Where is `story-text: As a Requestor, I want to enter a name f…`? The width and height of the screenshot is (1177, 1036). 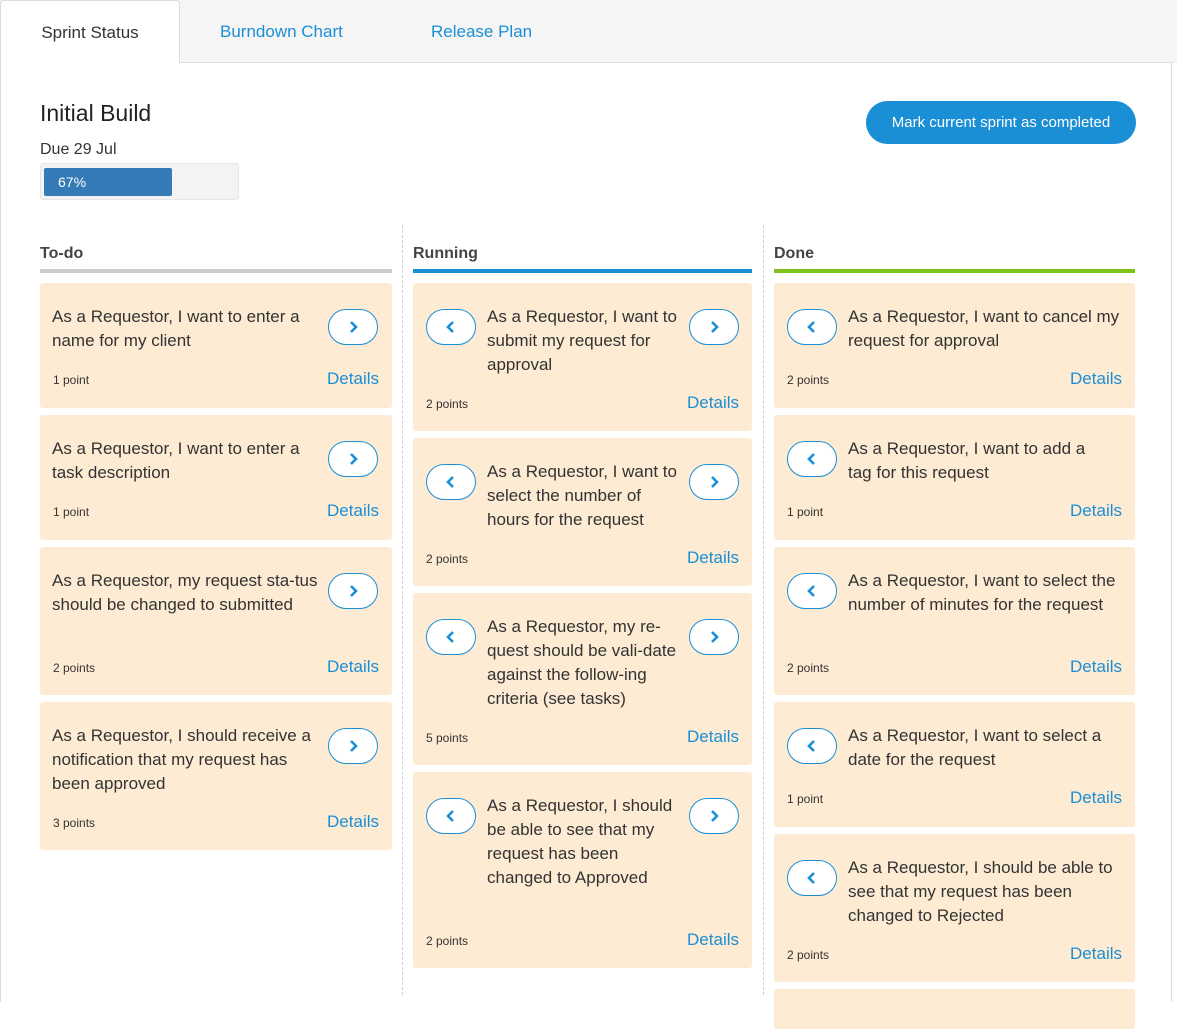 story-text: As a Requestor, I want to enter a name f… is located at coordinates (176, 328).